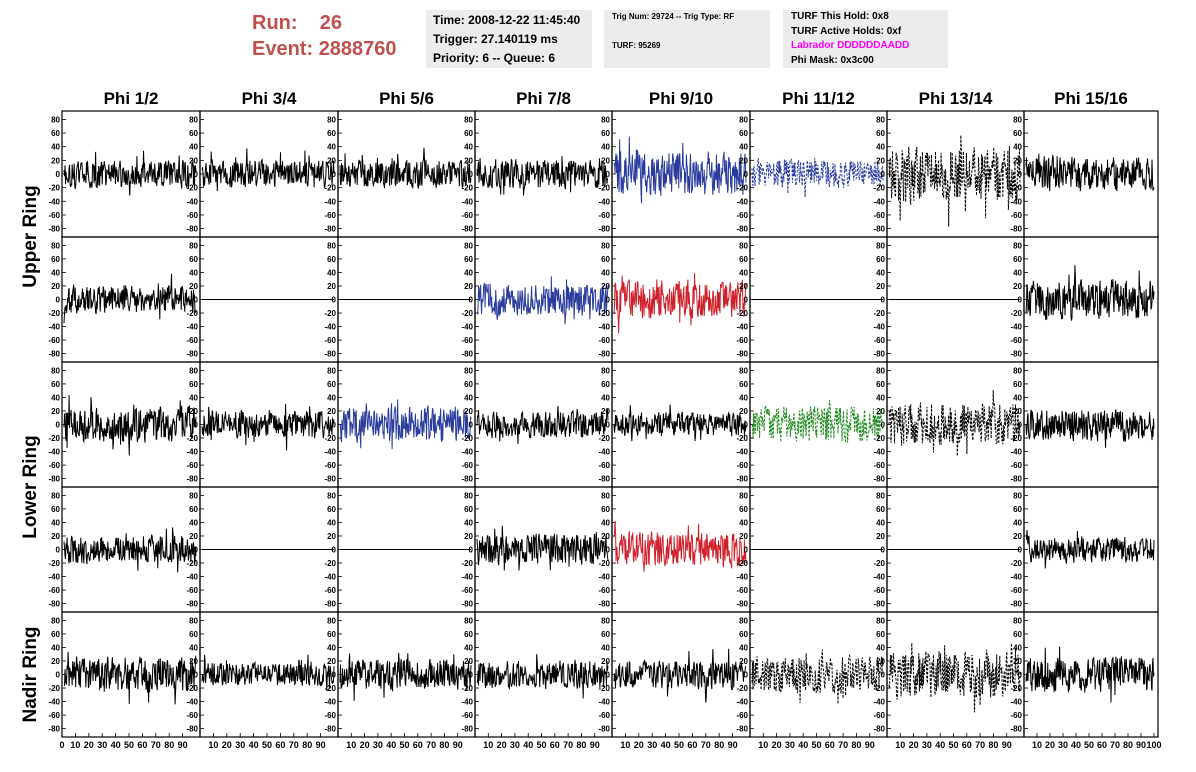 This screenshot has height=772, width=1196. Describe the element at coordinates (719, 745) in the screenshot. I see `x-tick-label: 80` at that location.